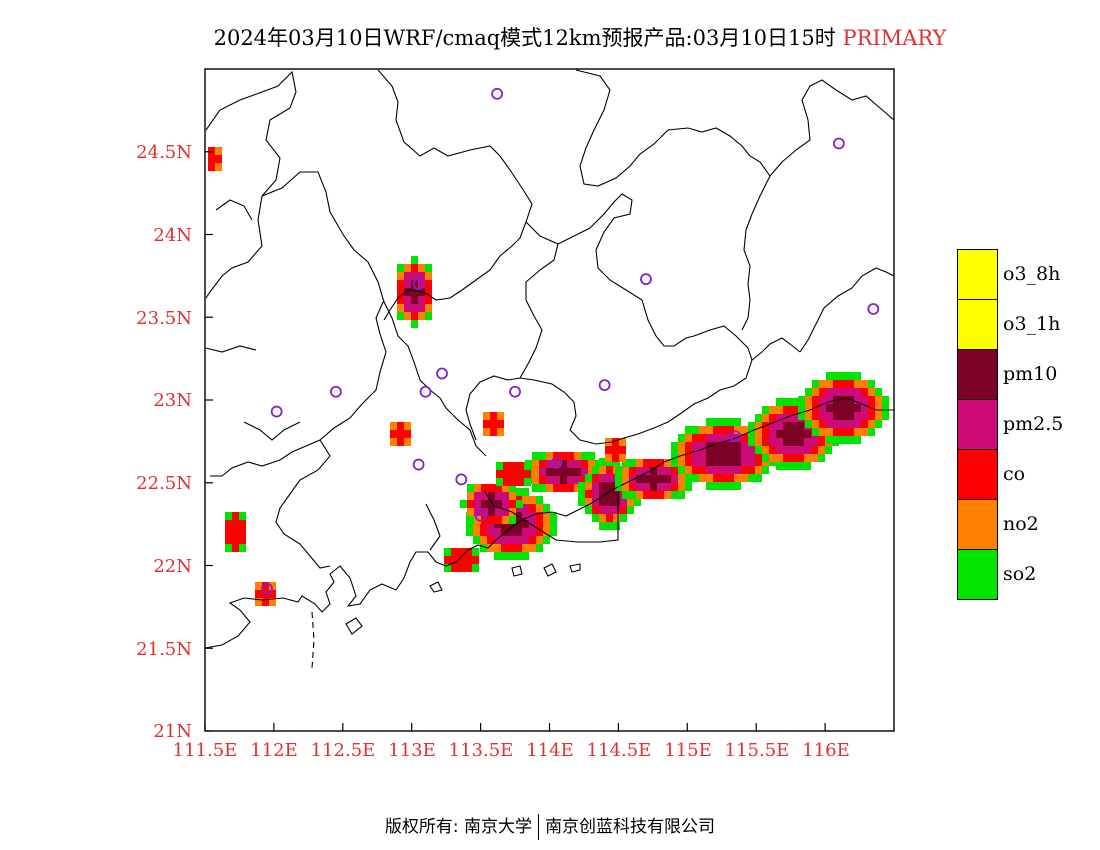 The image size is (1100, 850). I want to click on legend-item-co: co, so click(1027, 474).